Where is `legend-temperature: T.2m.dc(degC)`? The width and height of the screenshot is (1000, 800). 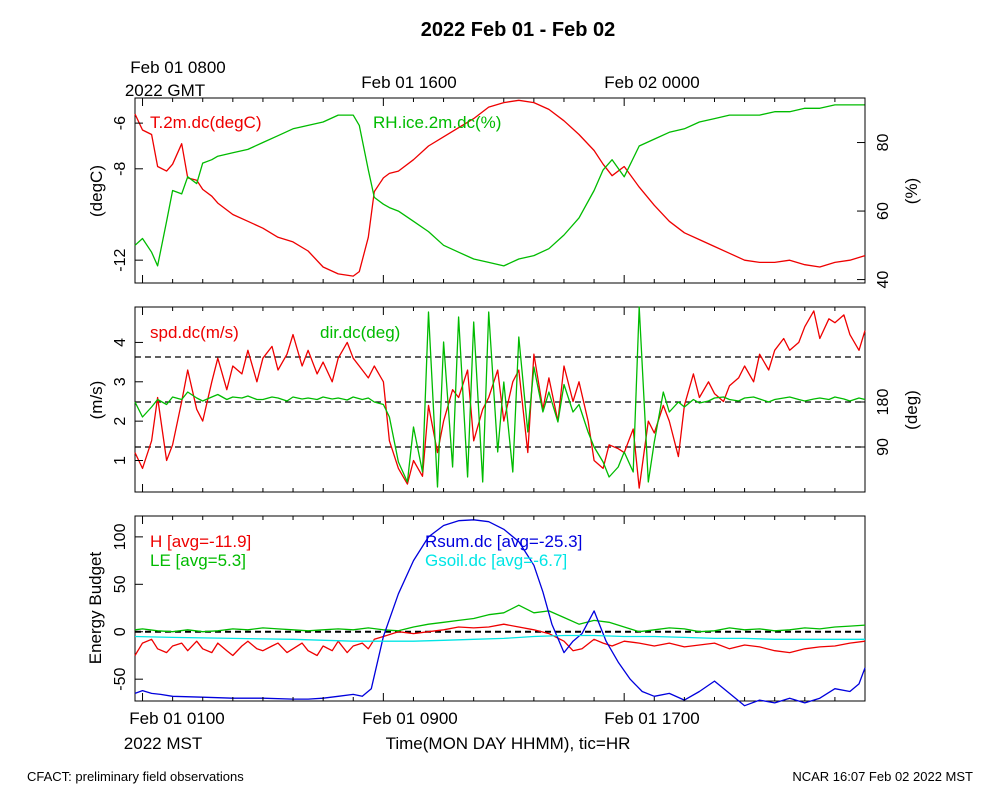
legend-temperature: T.2m.dc(degC) is located at coordinates (205, 122).